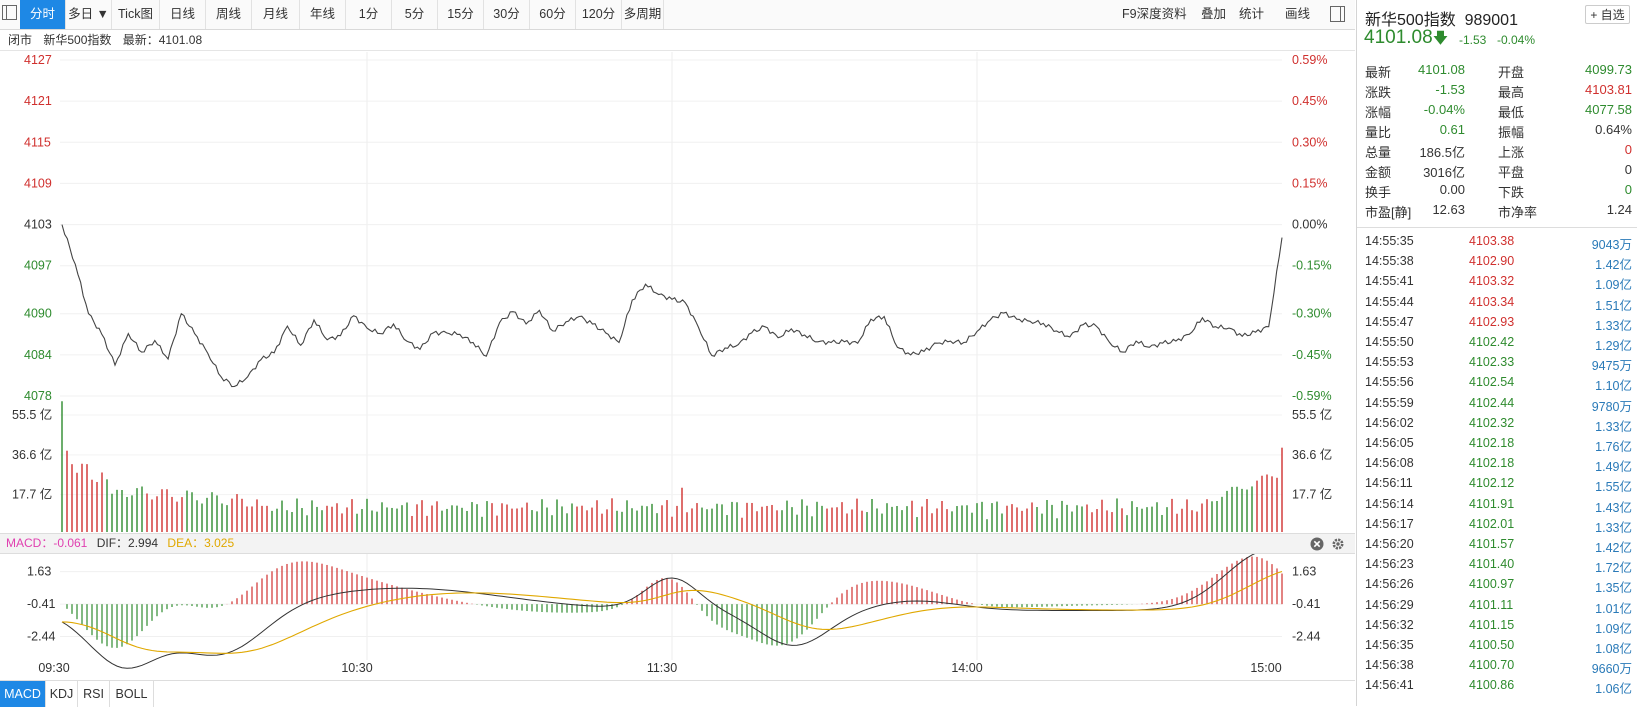  I want to click on quote-label: 金额, so click(1378, 172).